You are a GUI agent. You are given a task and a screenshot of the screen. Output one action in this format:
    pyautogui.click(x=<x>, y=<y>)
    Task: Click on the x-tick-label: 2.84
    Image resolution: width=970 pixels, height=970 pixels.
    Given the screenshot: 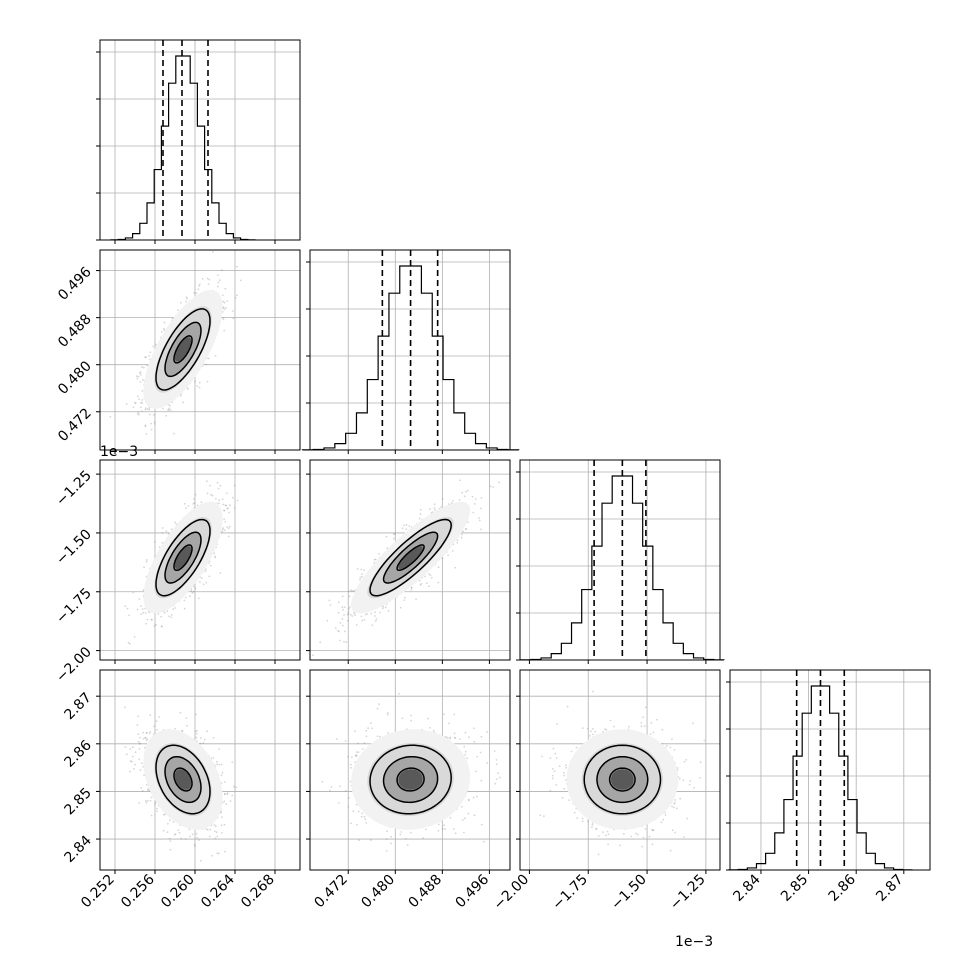 What is the action you would take?
    pyautogui.click(x=746, y=887)
    